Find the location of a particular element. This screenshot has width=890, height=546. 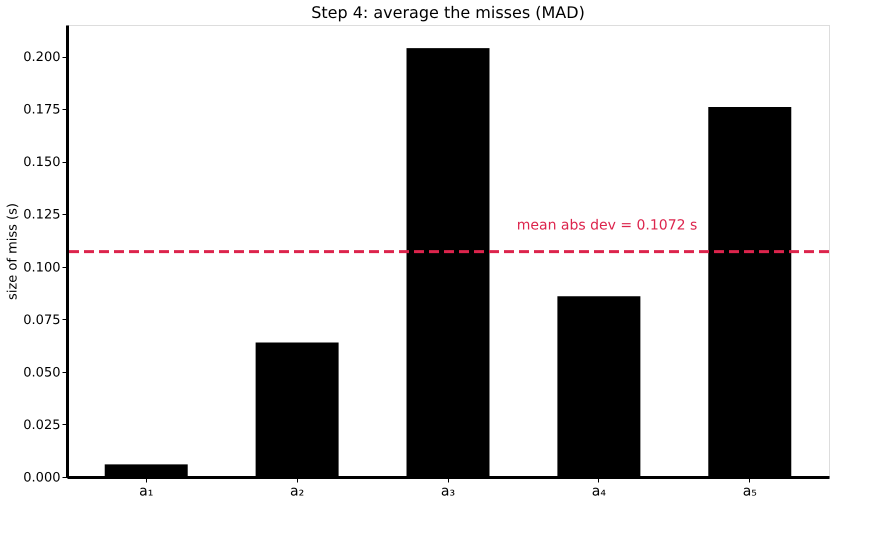

y-tick-label: 0.100 is located at coordinates (41, 268).